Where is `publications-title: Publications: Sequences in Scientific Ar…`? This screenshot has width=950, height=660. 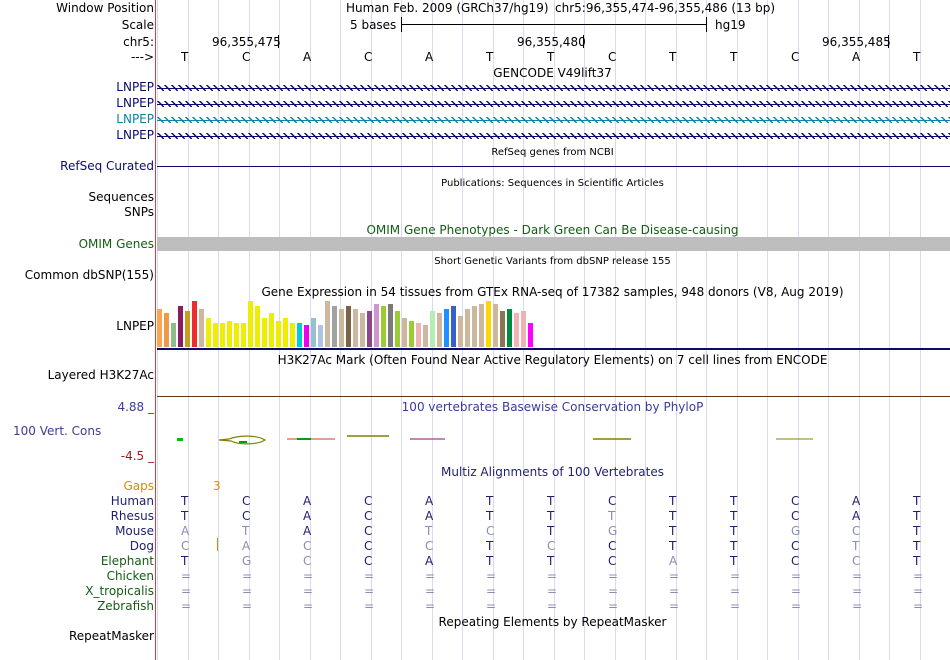
publications-title: Publications: Sequences in Scientific Ar… is located at coordinates (552, 183).